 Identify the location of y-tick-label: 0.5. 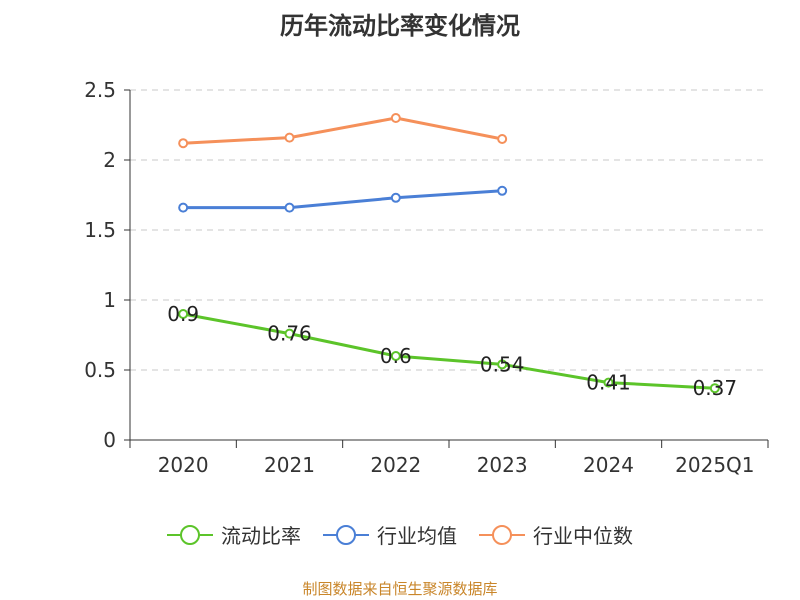
(100, 370).